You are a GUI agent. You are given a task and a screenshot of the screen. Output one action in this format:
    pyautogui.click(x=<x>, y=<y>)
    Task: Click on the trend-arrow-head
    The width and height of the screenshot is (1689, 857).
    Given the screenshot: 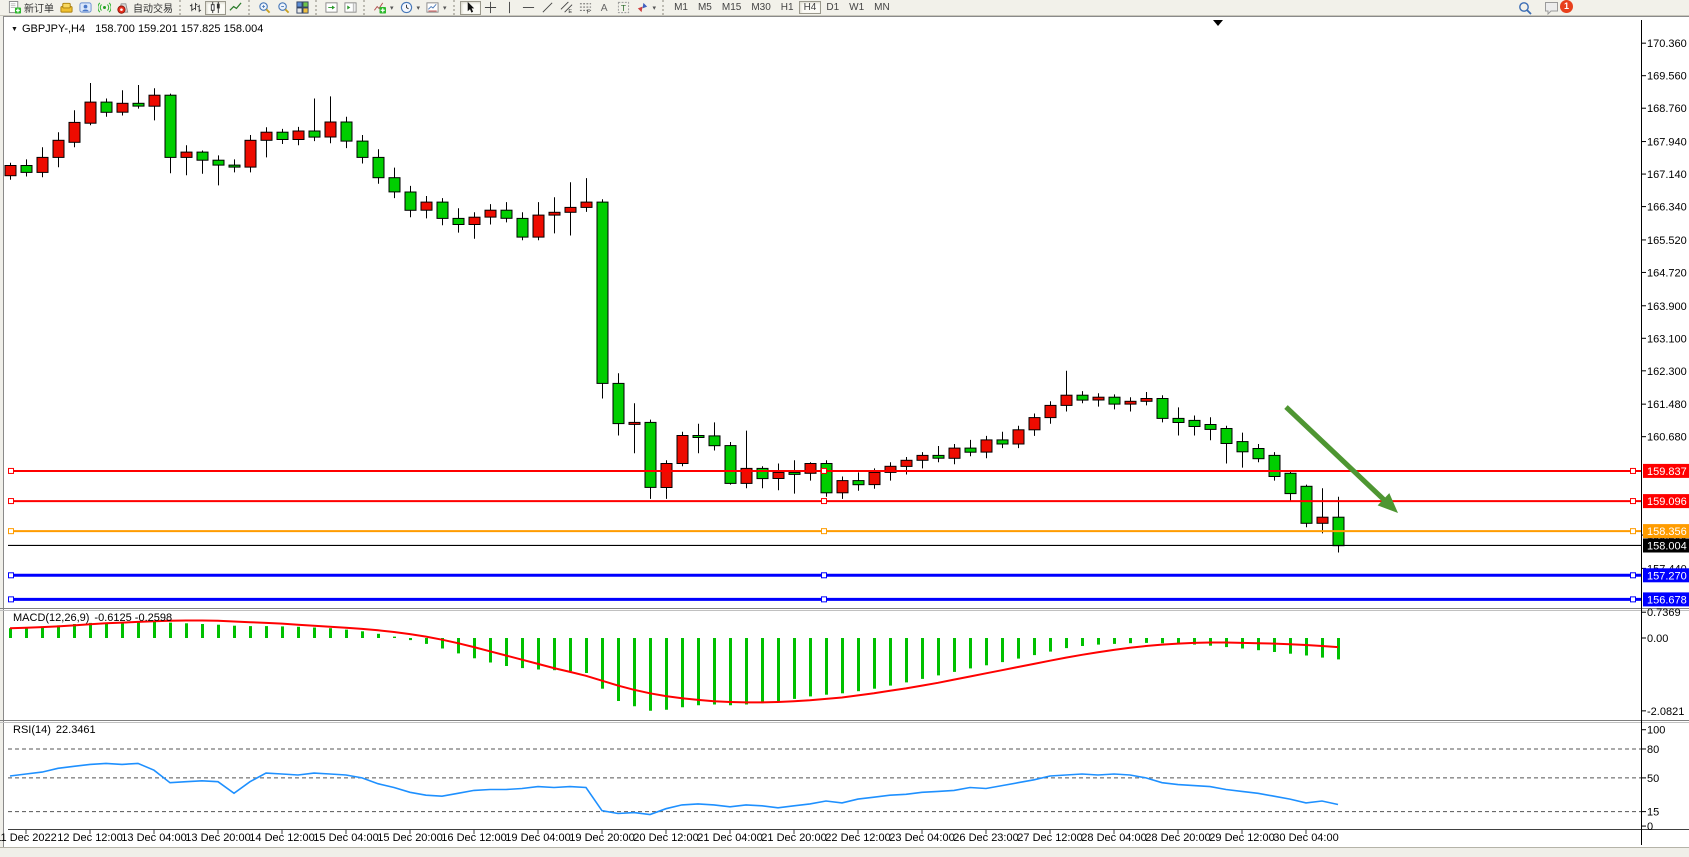 What is the action you would take?
    pyautogui.click(x=1387, y=503)
    